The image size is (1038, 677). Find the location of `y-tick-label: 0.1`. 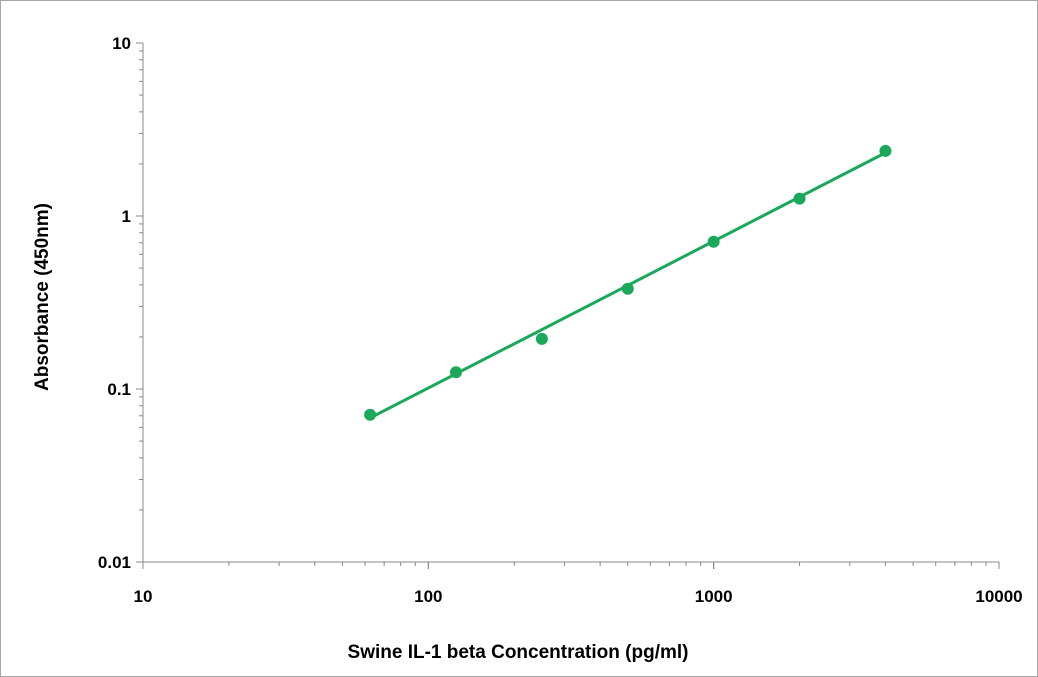

y-tick-label: 0.1 is located at coordinates (119, 389).